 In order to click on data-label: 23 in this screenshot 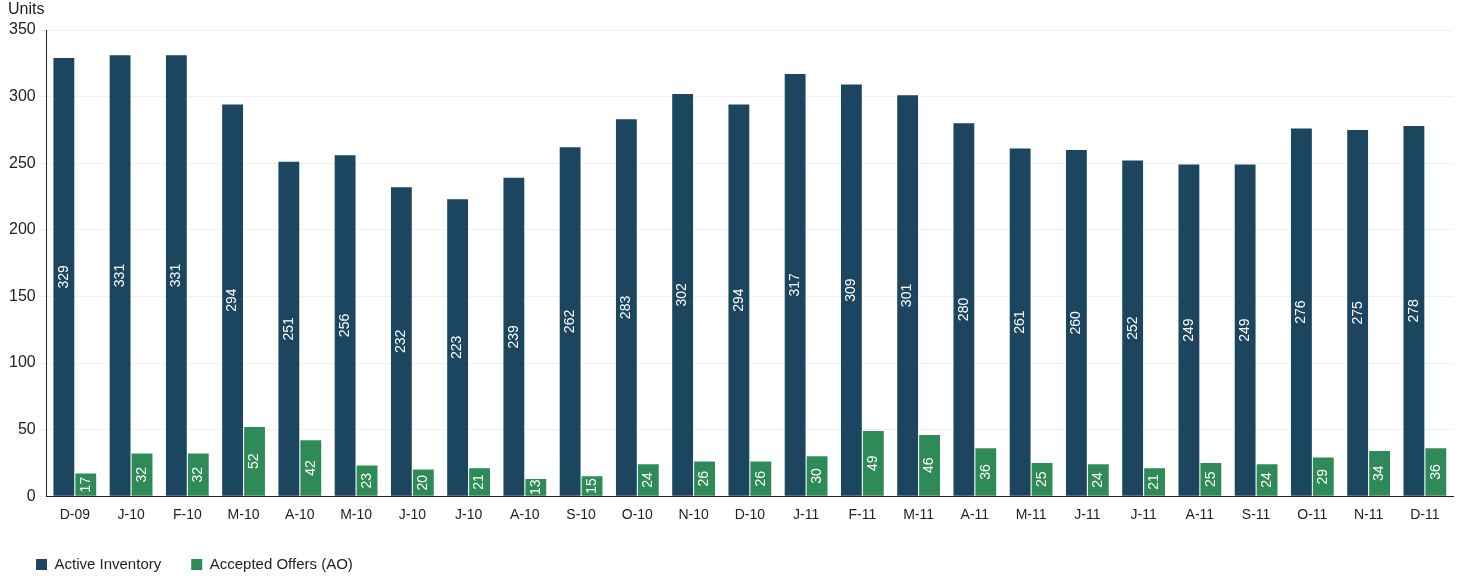, I will do `click(365, 480)`.